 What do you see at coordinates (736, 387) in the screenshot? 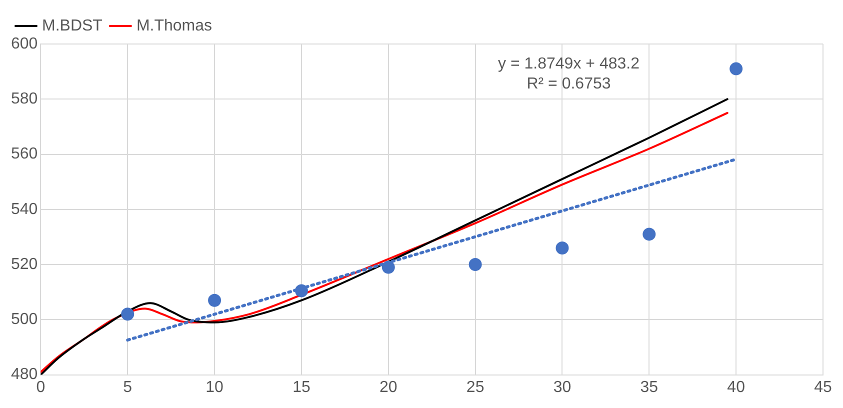
I see `x-tick-label: 40` at bounding box center [736, 387].